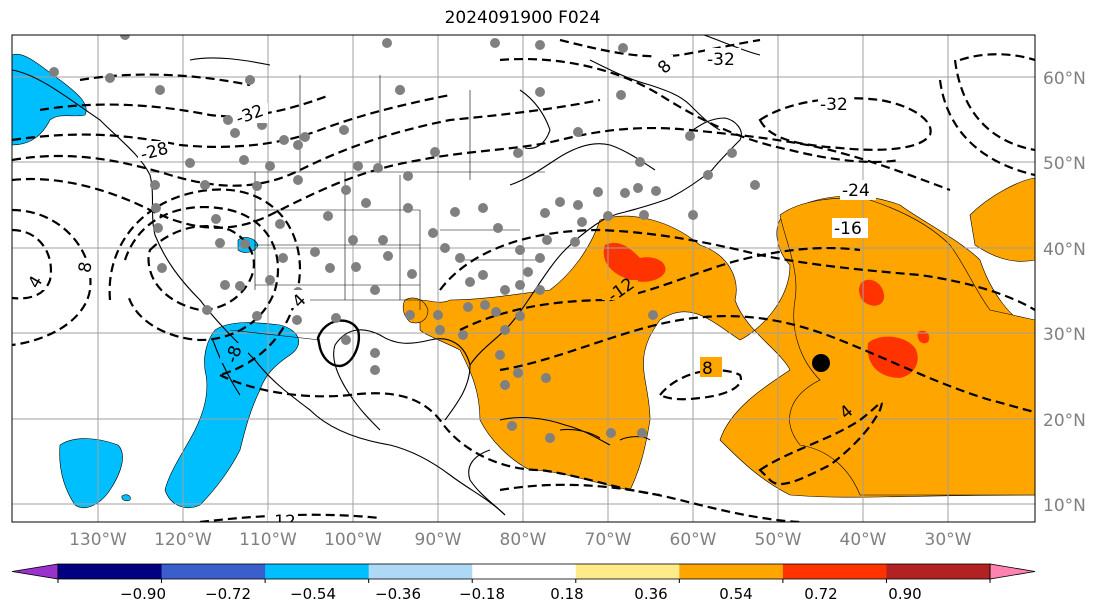 The height and width of the screenshot is (615, 1105). What do you see at coordinates (848, 229) in the screenshot?
I see `contour-label: -16` at bounding box center [848, 229].